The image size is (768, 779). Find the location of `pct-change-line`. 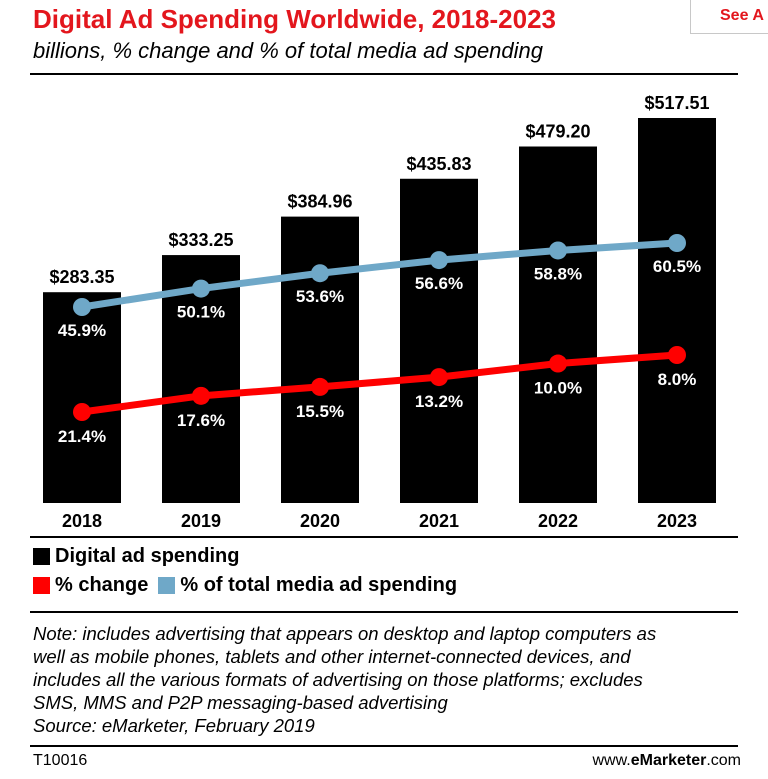

pct-change-line is located at coordinates (379, 383).